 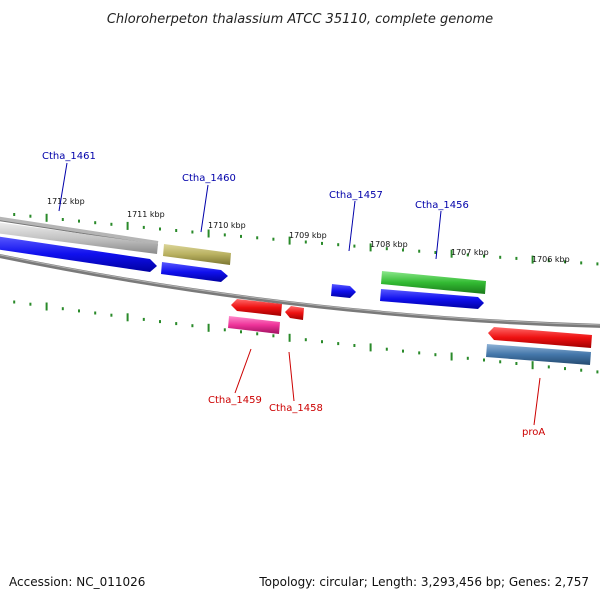 I want to click on scale-label-1711: 1711 kbp, so click(x=146, y=214).